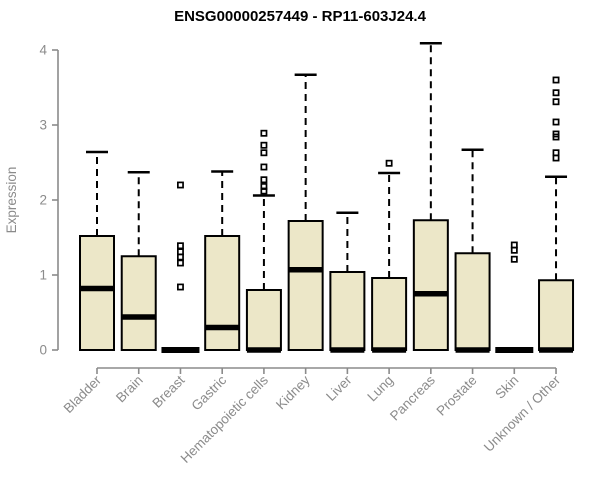  Describe the element at coordinates (472, 350) in the screenshot. I see `median-line-prostate` at that location.